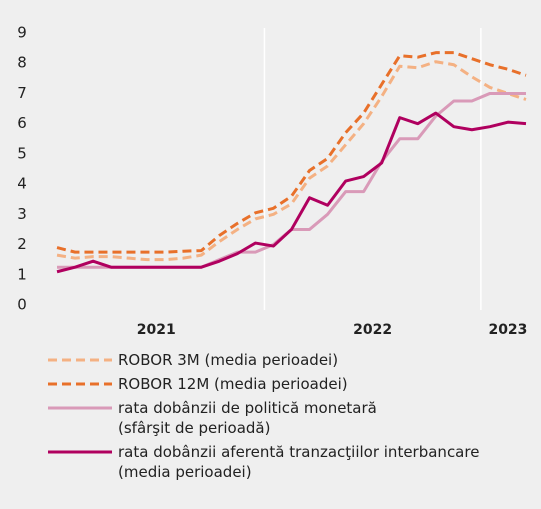  Describe the element at coordinates (22, 63) in the screenshot. I see `y-tick-label: 8` at that location.